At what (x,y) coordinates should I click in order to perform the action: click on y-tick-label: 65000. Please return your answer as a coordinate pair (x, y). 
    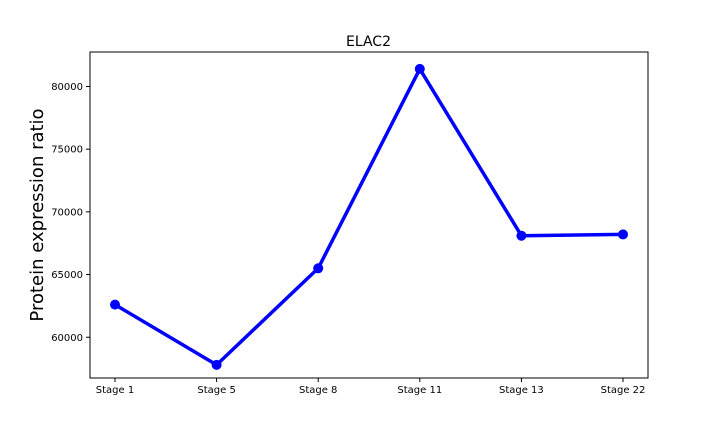
    Looking at the image, I should click on (67, 275).